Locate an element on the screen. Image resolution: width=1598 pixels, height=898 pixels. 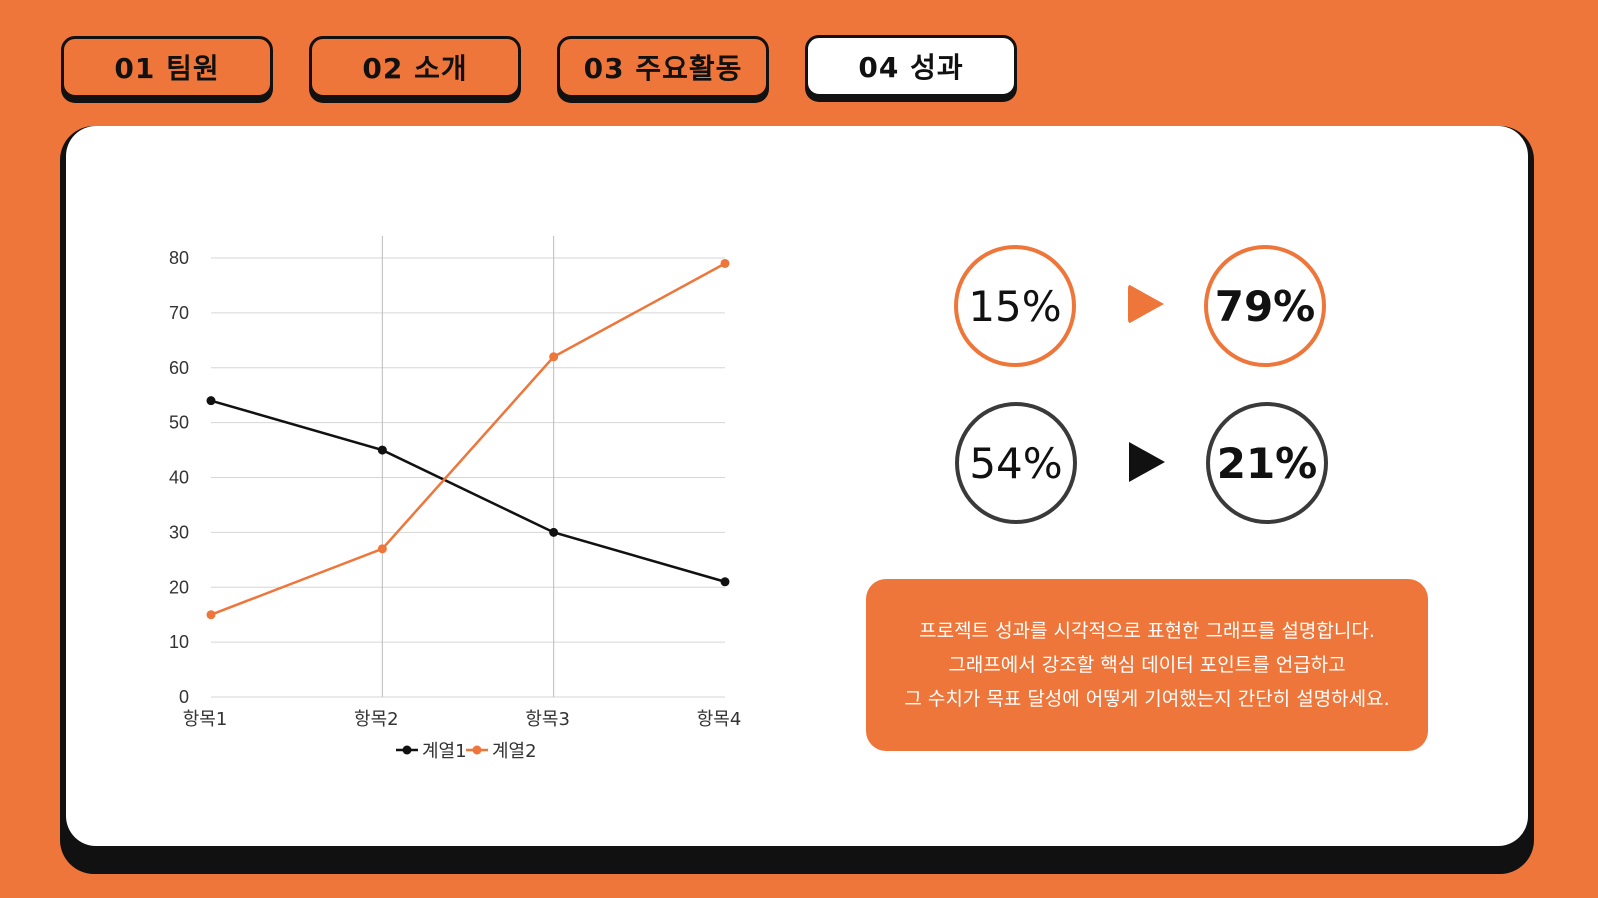
tab-activities: 03 주요활동 is located at coordinates (663, 67).